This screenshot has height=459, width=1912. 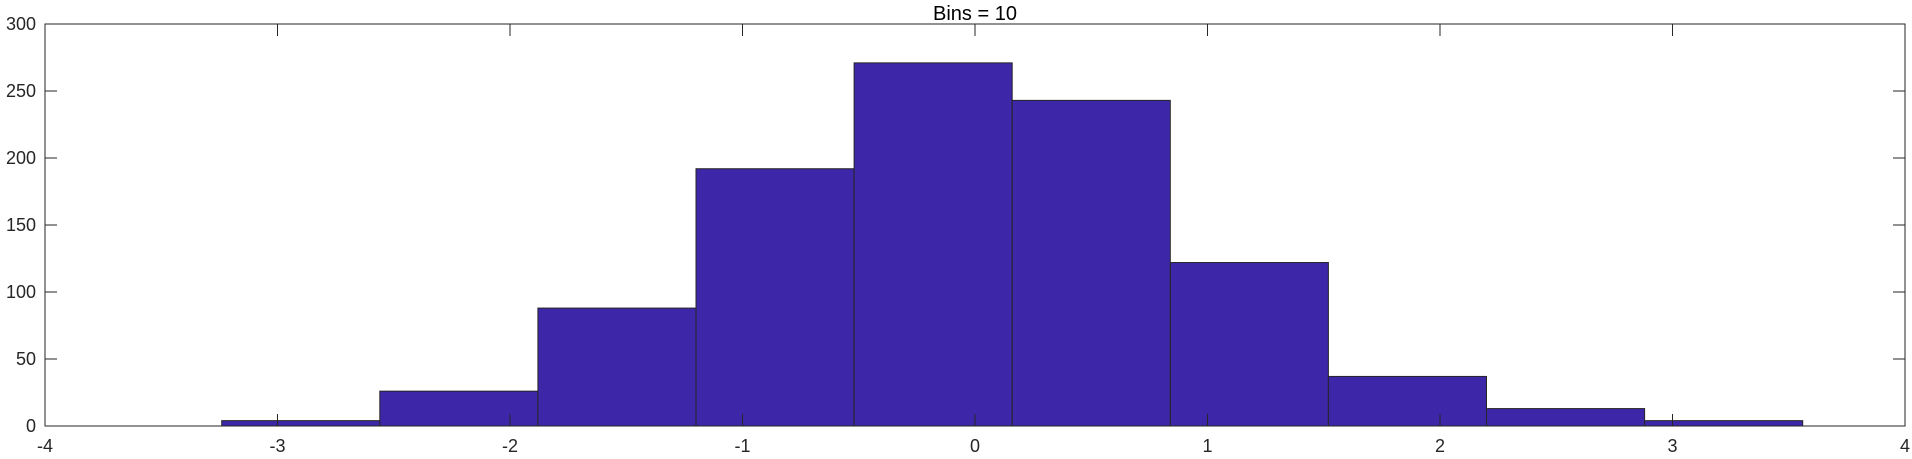 I want to click on y-tick-label: 300, so click(x=21, y=24).